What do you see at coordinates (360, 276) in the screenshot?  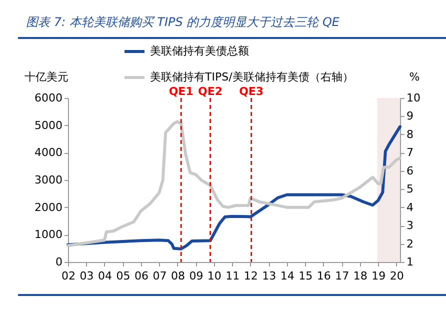 I see `x-tick-label: 18` at bounding box center [360, 276].